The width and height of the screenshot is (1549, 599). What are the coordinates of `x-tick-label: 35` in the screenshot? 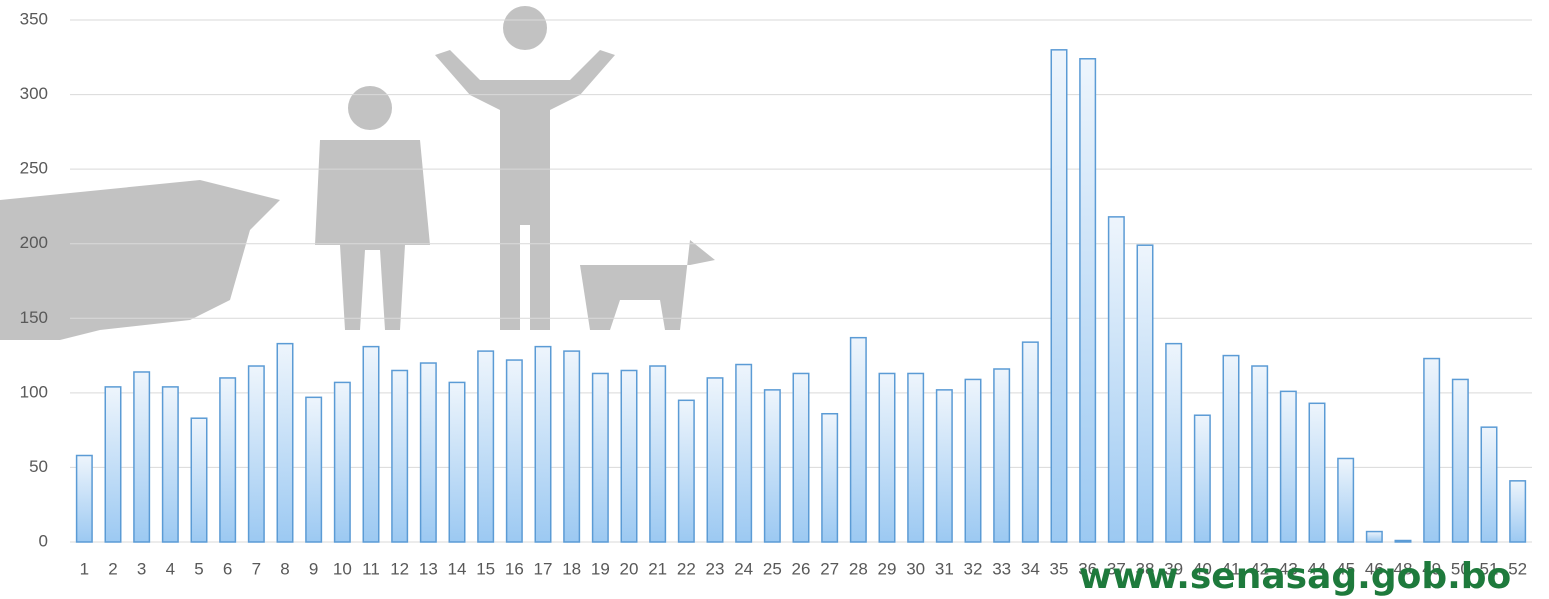 It's located at (1059, 568).